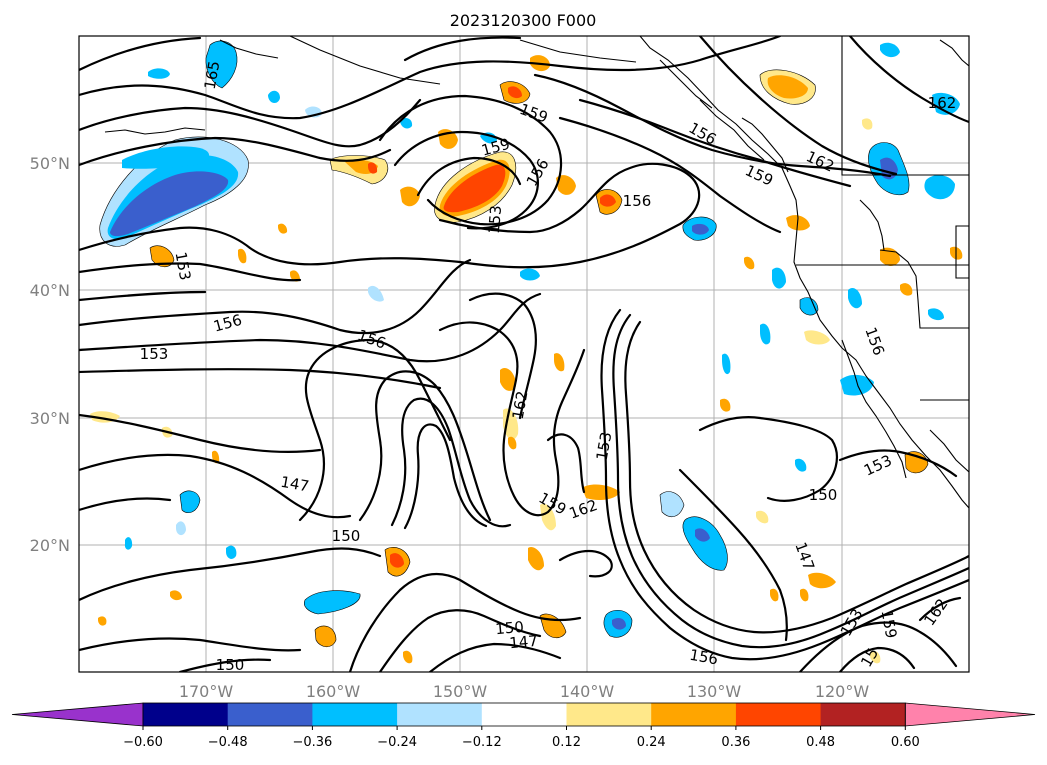 The image size is (1047, 765). I want to click on lon-label: 130°W, so click(714, 691).